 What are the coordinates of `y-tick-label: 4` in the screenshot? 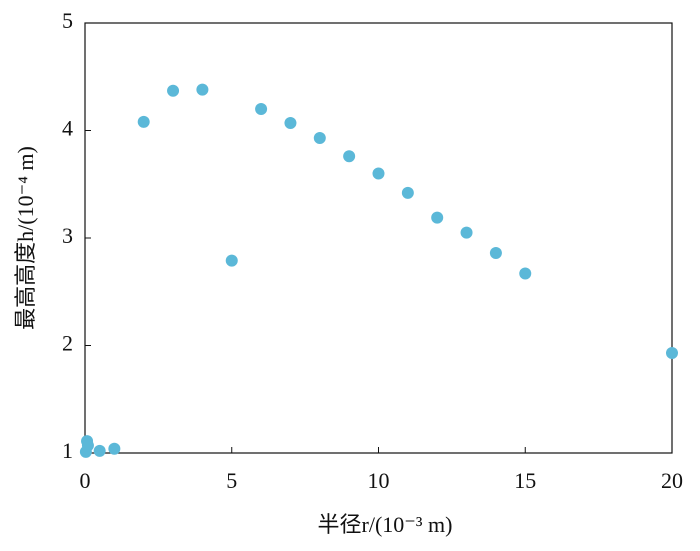 It's located at (67, 128).